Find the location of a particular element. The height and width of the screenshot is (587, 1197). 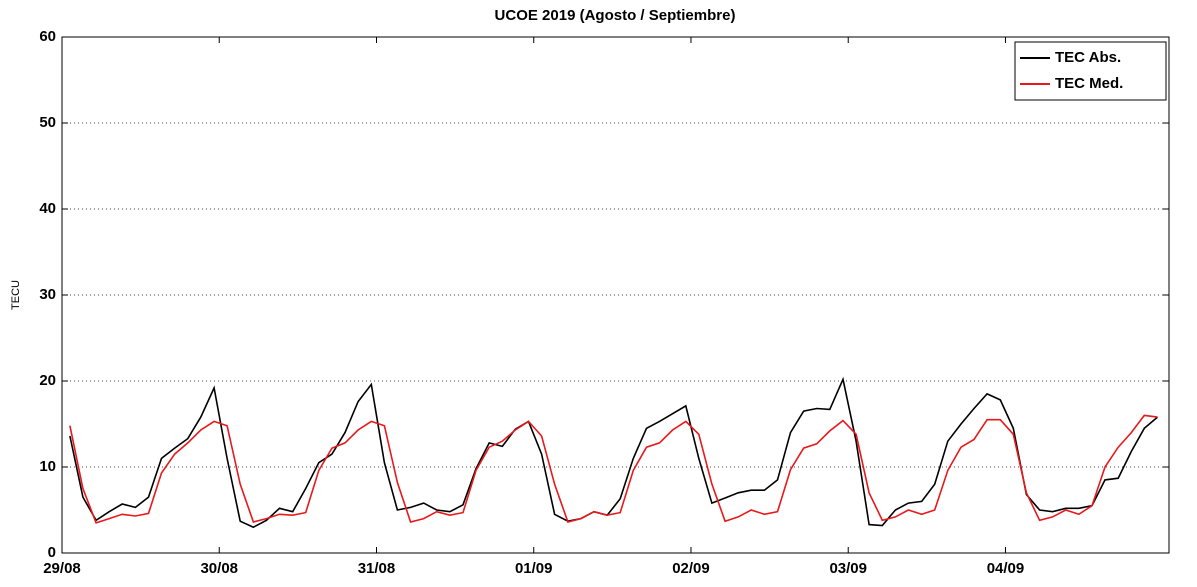

y-tick-label: 0 is located at coordinates (52, 552).